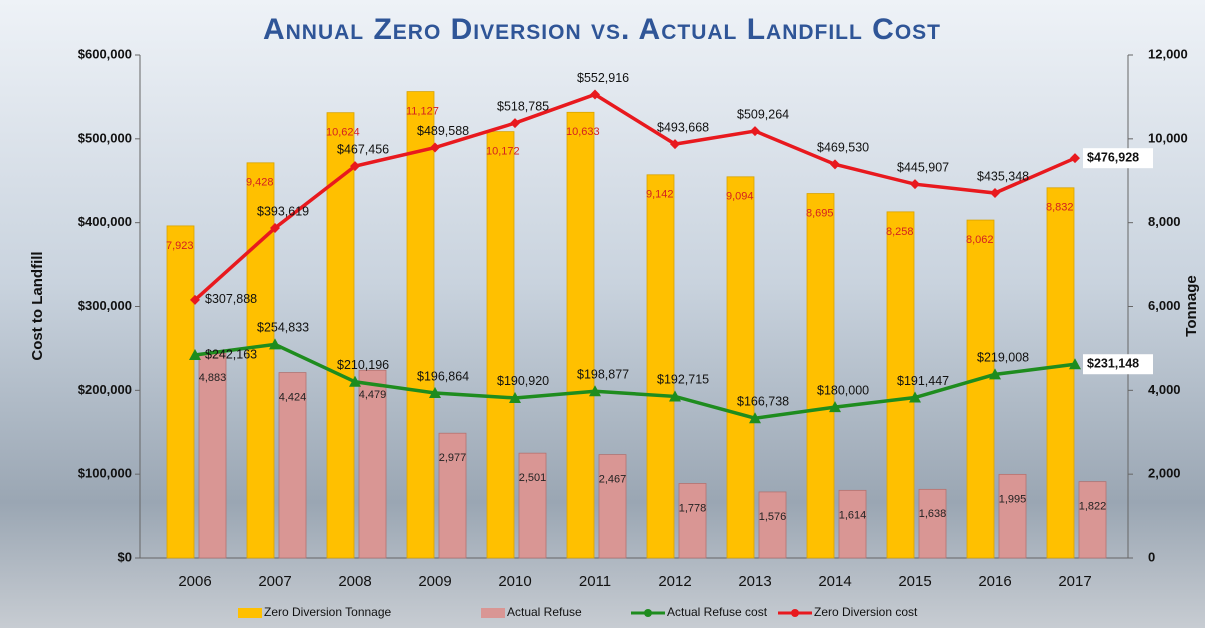 The height and width of the screenshot is (628, 1205). Describe the element at coordinates (763, 114) in the screenshot. I see `data-label: $509,264` at that location.